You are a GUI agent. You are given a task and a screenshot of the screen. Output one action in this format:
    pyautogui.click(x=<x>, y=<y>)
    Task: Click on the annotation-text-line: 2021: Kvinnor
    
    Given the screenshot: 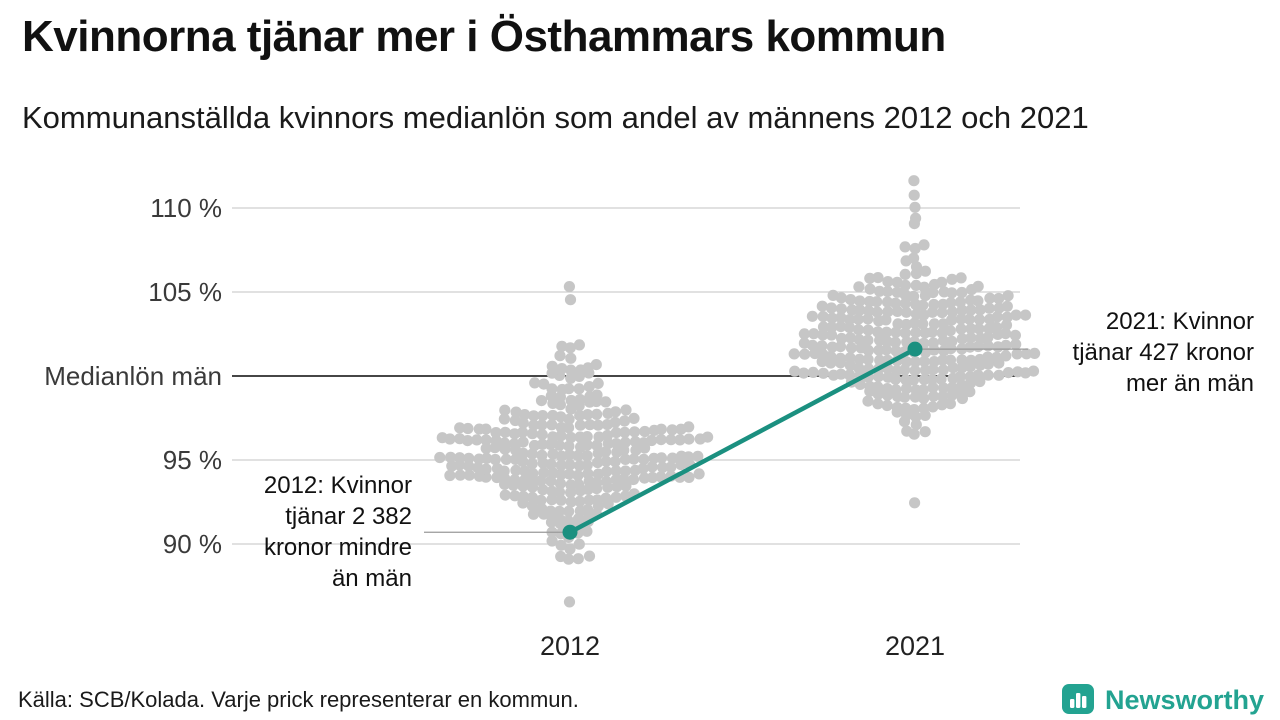 What is the action you would take?
    pyautogui.click(x=1179, y=322)
    